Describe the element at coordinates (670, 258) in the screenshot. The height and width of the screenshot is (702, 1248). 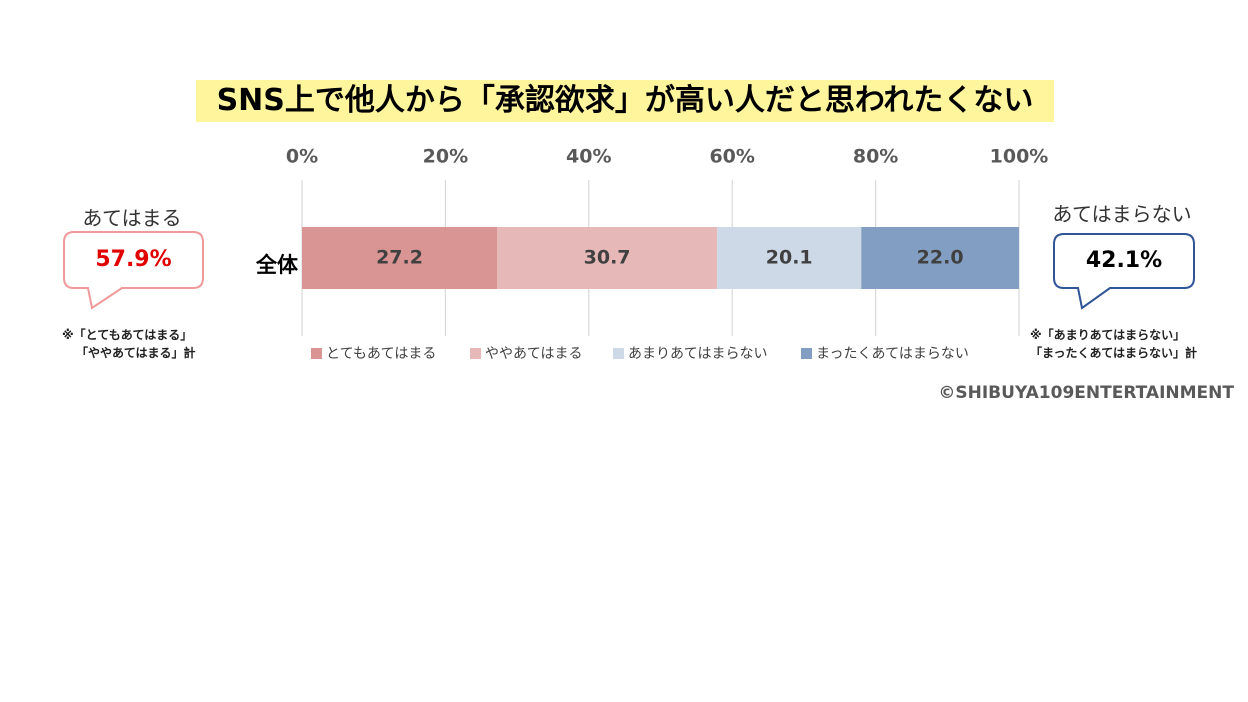
I see `bar-data-labels: 27.2 30.7 20.1 22.0` at that location.